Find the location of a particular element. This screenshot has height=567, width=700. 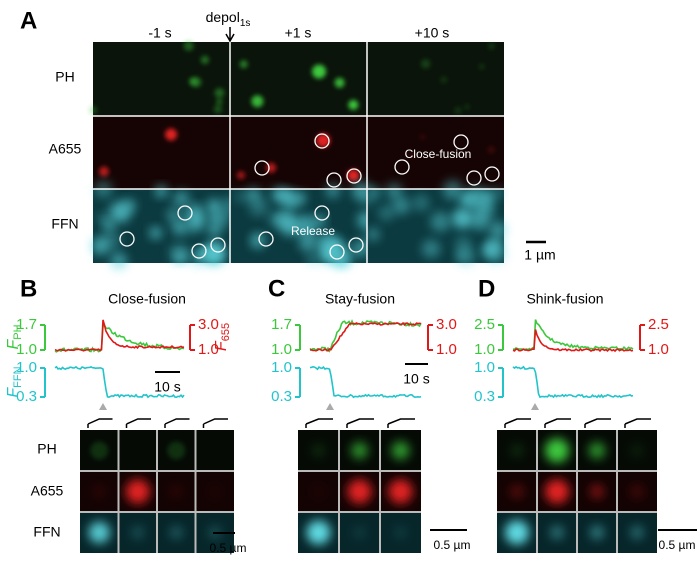

axis-label: FFFN is located at coordinates (14, 381).